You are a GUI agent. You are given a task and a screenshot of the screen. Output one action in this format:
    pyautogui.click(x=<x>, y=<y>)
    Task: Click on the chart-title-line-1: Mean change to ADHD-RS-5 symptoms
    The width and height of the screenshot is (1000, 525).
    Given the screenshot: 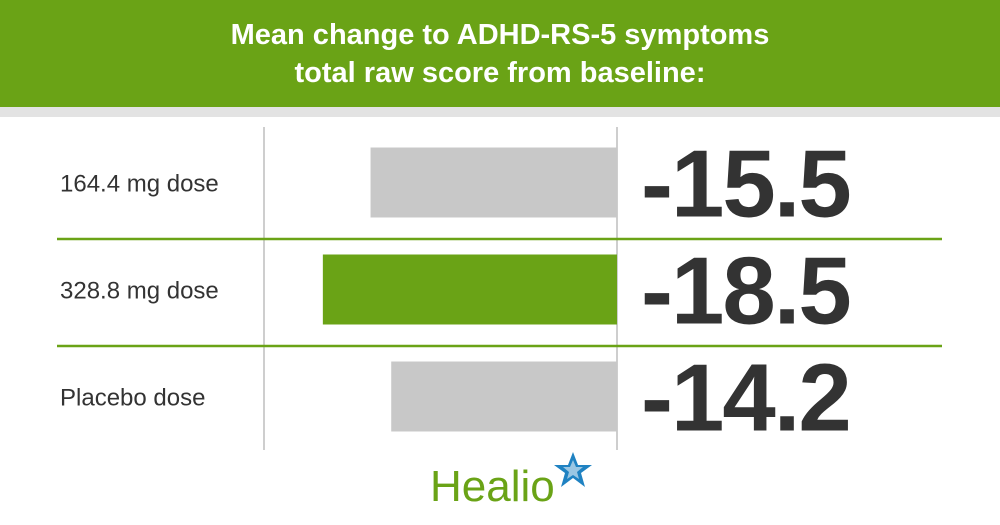 What is the action you would take?
    pyautogui.click(x=500, y=34)
    